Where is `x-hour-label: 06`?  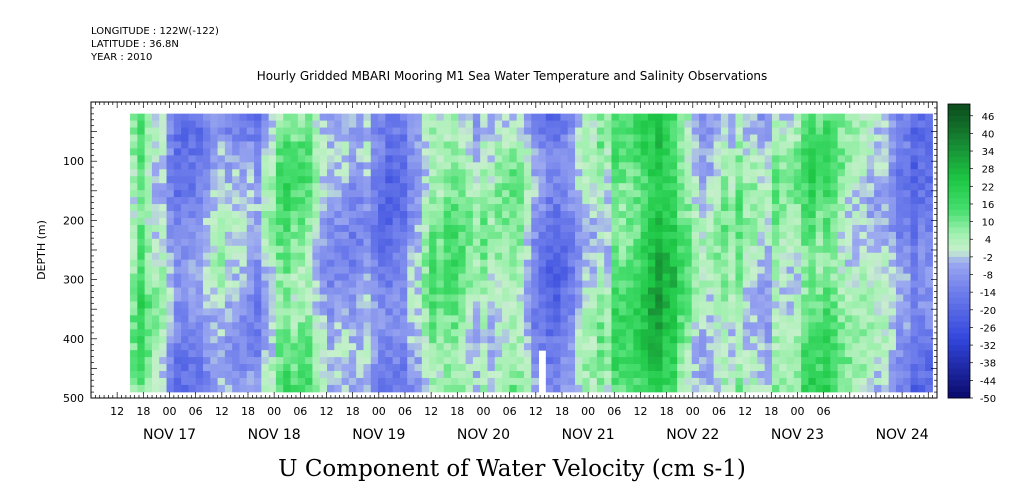 x-hour-label: 06 is located at coordinates (510, 411).